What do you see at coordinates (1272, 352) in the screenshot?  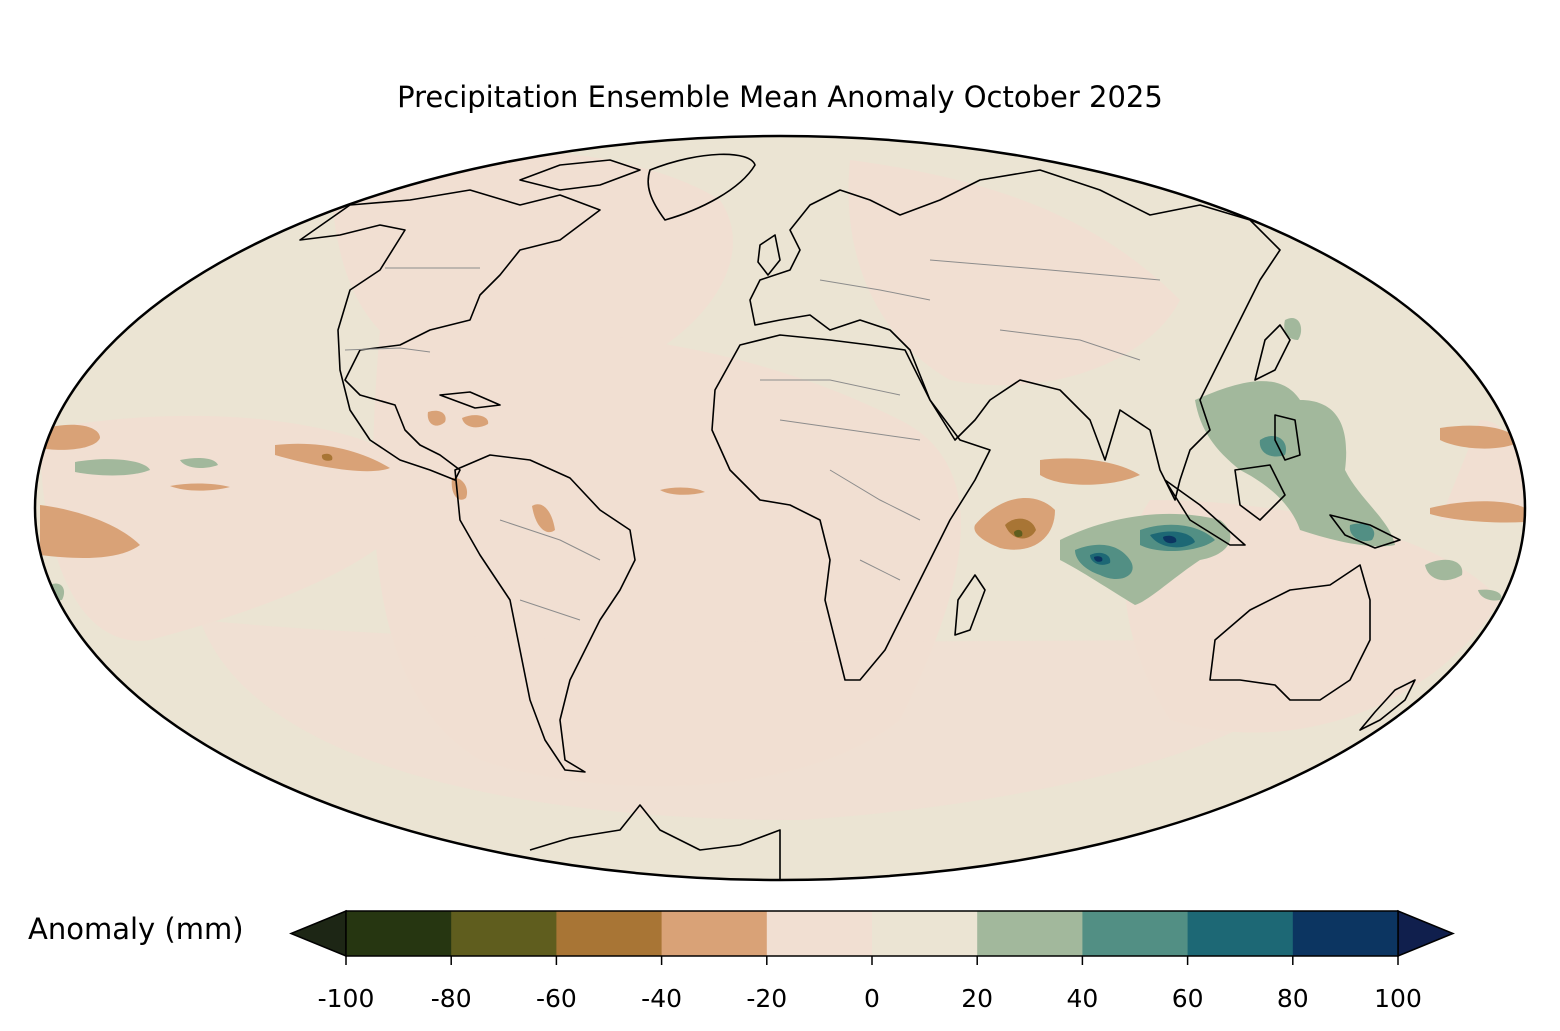 I see `coast-japan` at bounding box center [1272, 352].